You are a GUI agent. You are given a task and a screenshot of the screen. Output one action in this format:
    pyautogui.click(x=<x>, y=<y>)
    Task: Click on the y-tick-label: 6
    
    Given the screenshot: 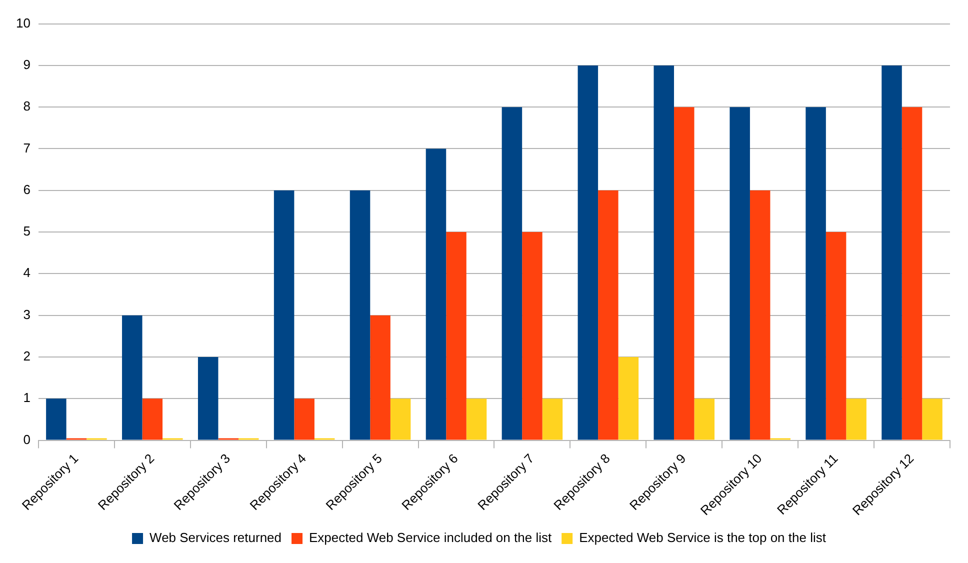 What is the action you would take?
    pyautogui.click(x=26, y=189)
    